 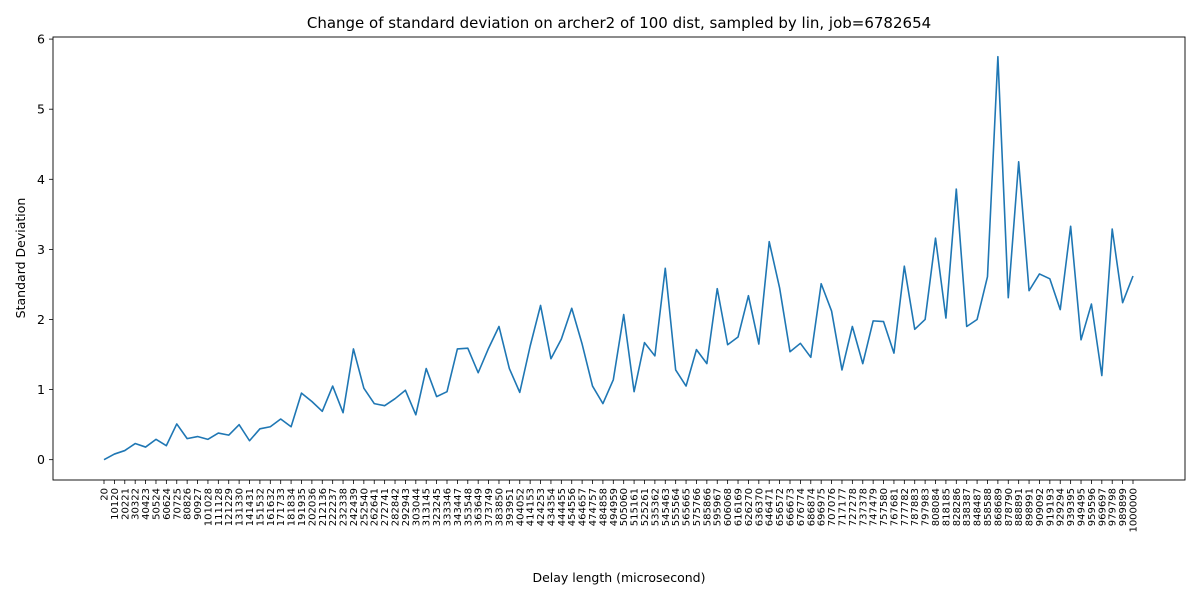 I want to click on y-tick-label: 4, so click(x=41, y=179).